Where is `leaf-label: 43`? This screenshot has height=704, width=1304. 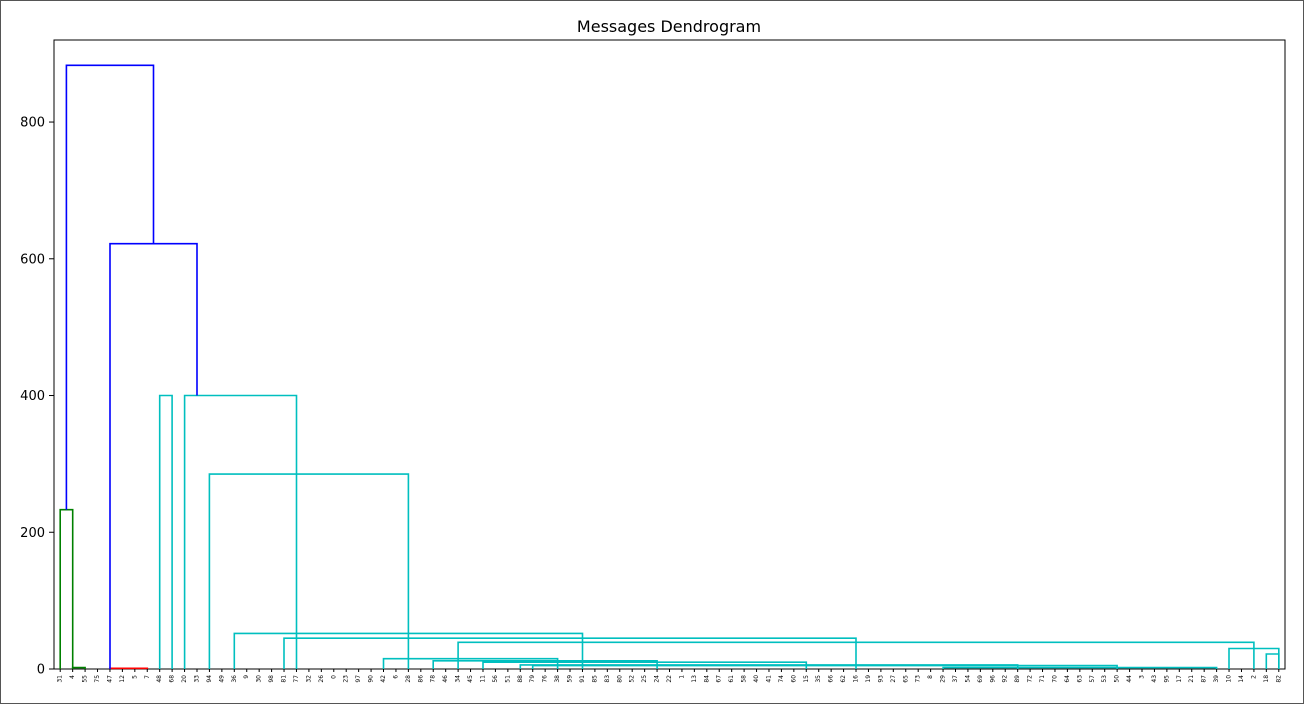
leaf-label: 43 is located at coordinates (1154, 679).